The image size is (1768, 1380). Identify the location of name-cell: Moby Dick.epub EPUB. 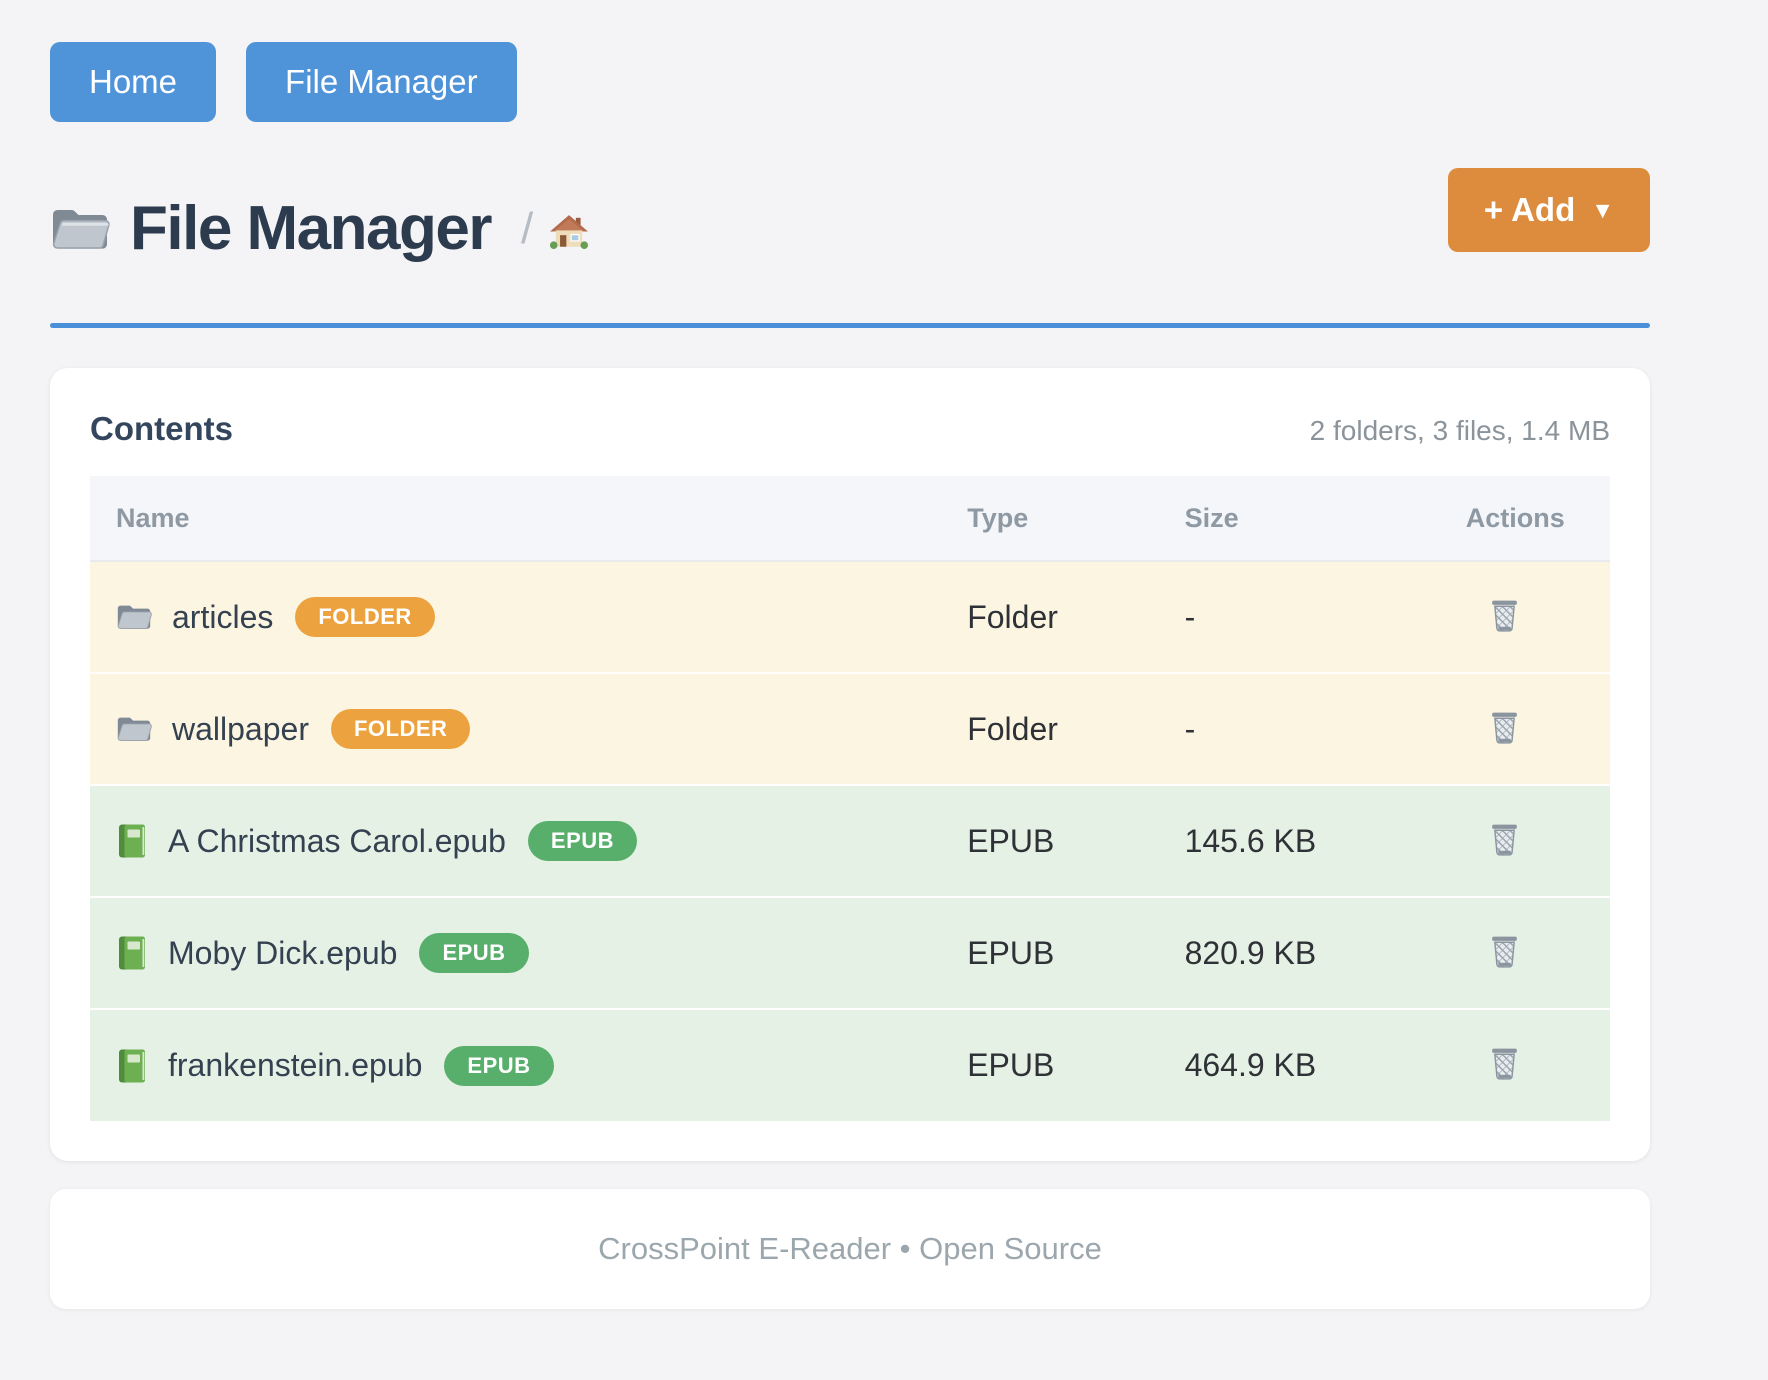
(515, 953).